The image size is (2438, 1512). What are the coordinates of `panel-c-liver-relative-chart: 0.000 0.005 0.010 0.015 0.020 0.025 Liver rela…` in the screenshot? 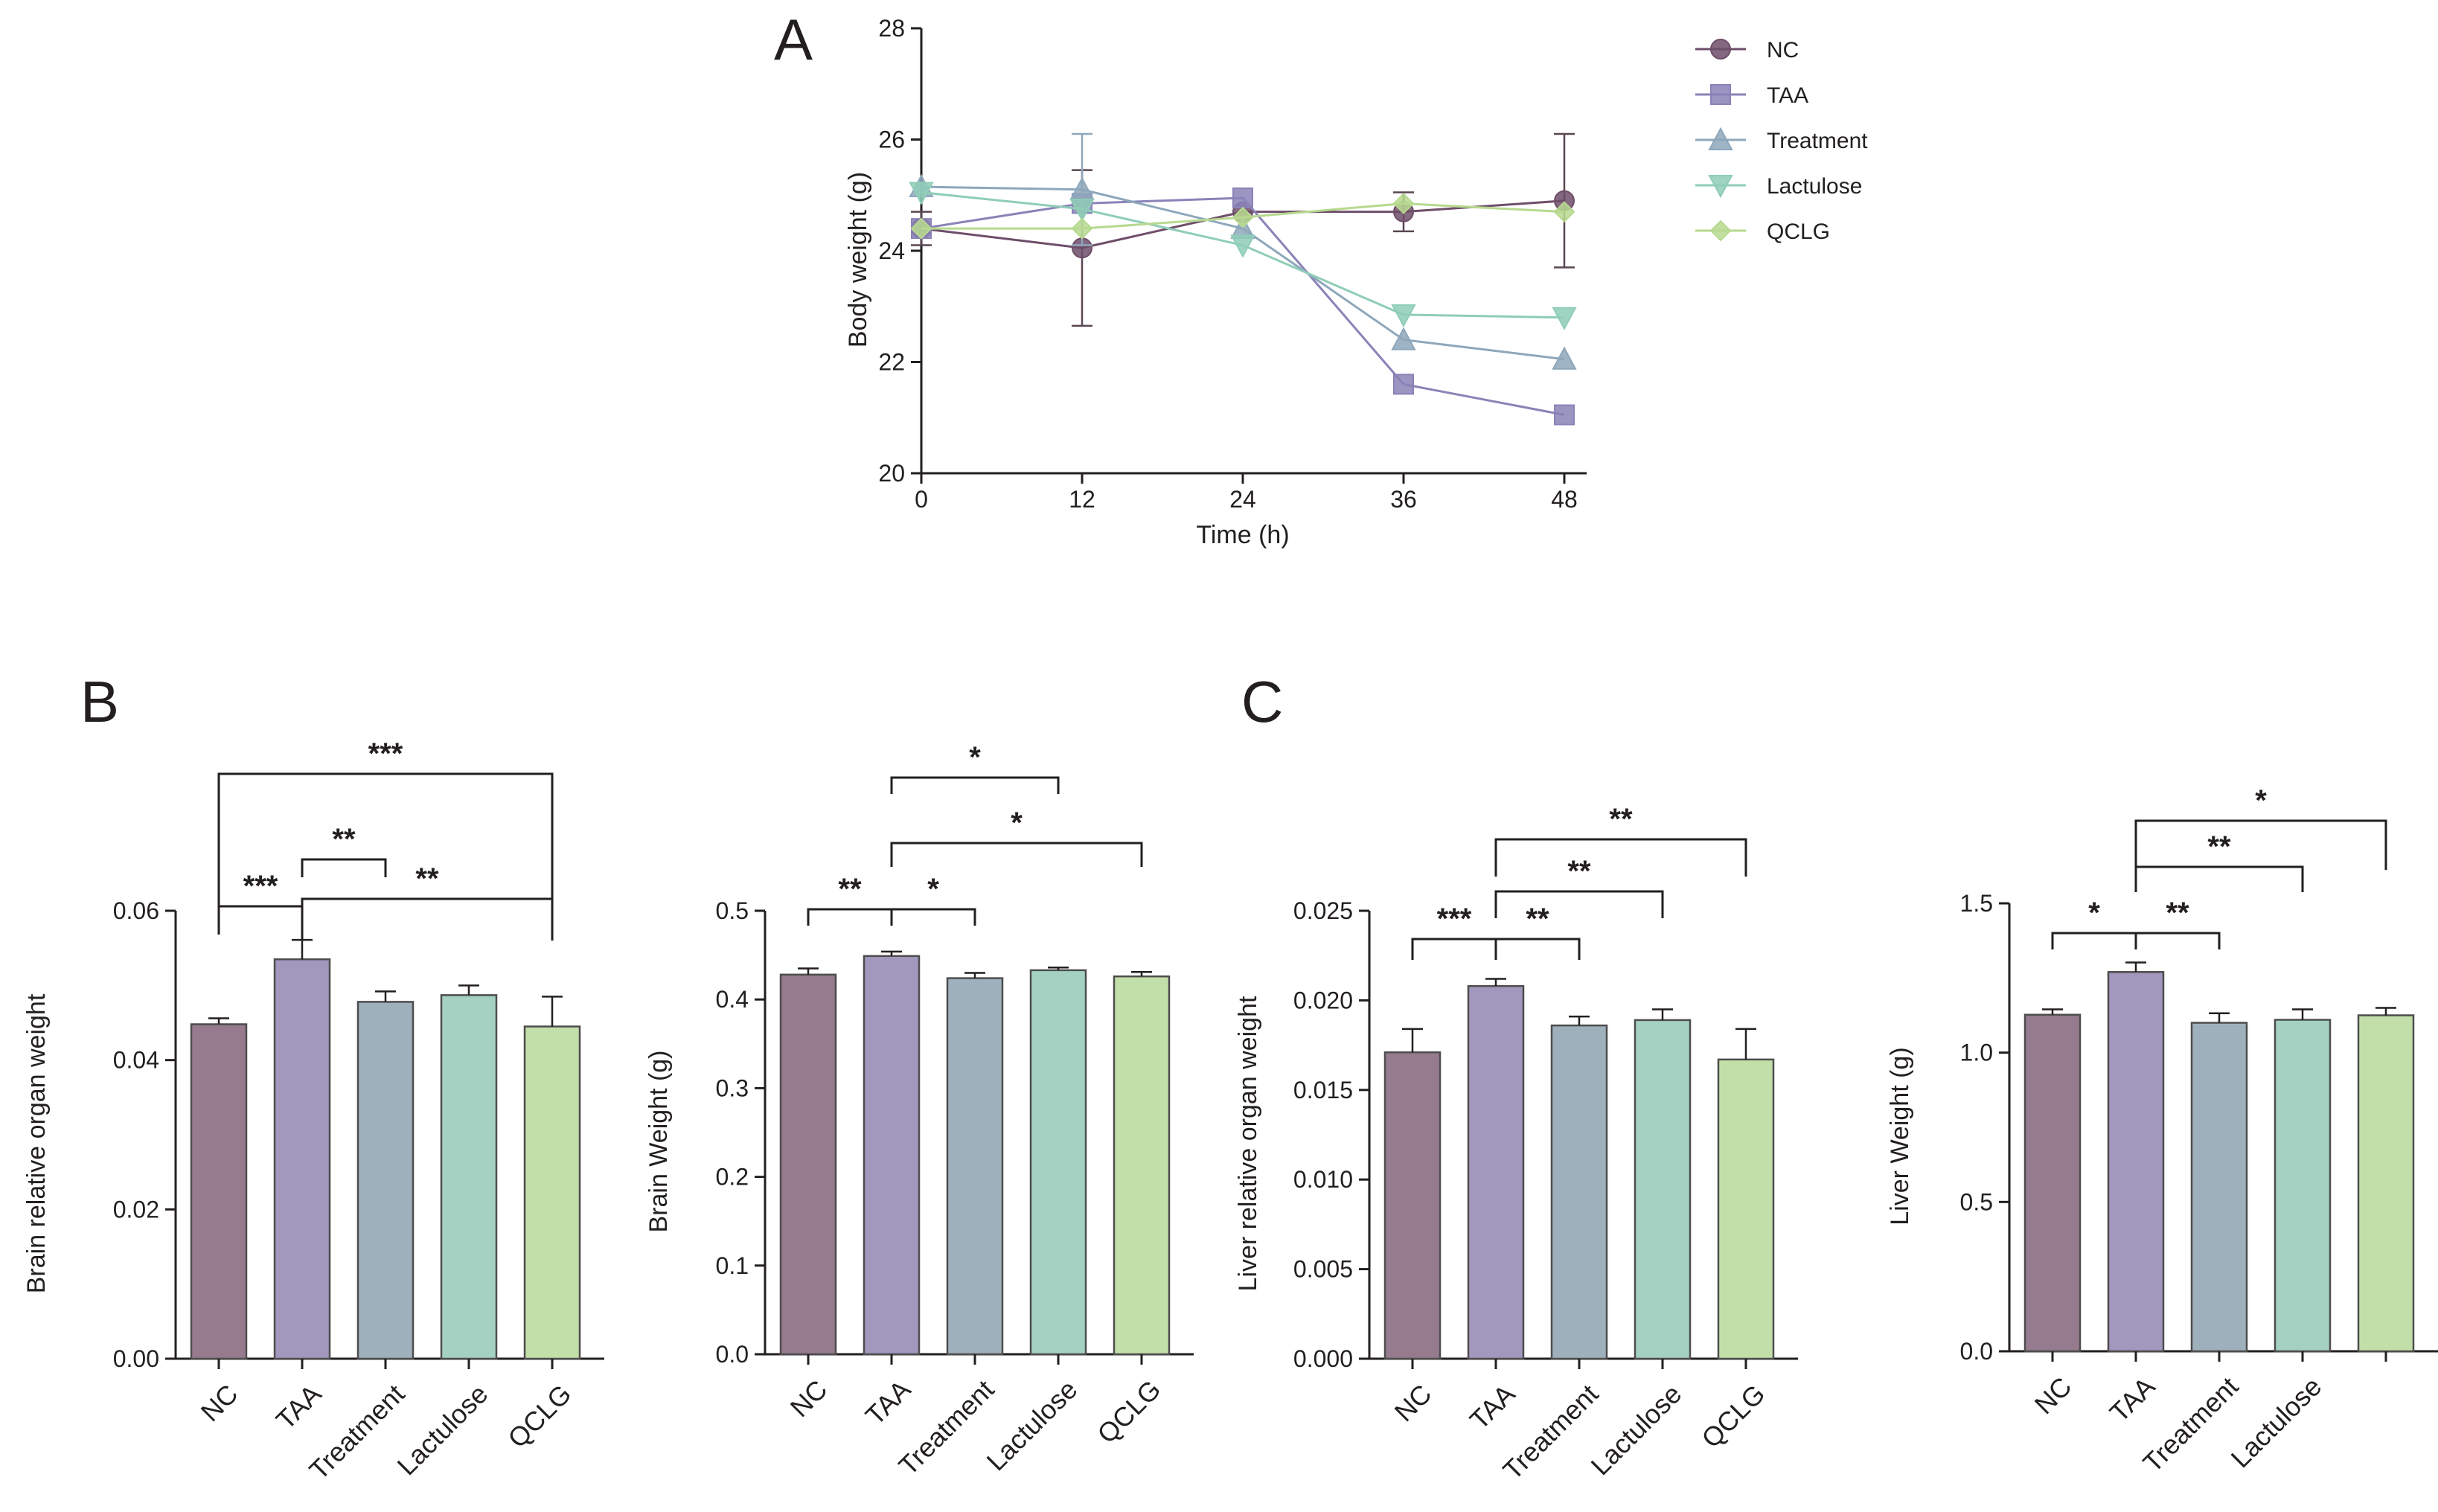 It's located at (1516, 1078).